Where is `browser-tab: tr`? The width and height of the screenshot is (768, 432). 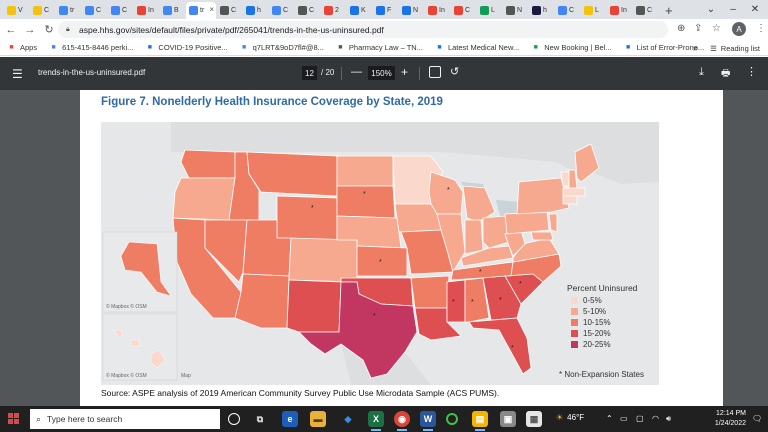 browser-tab: tr is located at coordinates (68, 10).